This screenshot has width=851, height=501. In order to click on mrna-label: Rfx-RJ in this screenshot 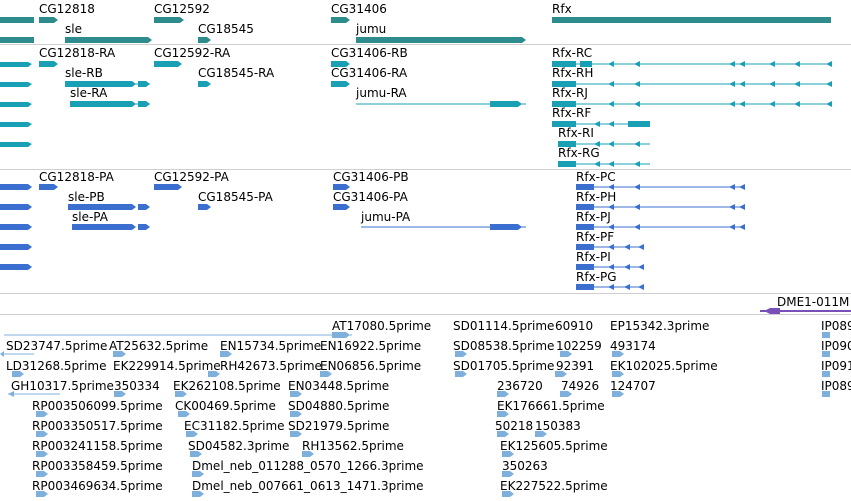, I will do `click(570, 93)`.